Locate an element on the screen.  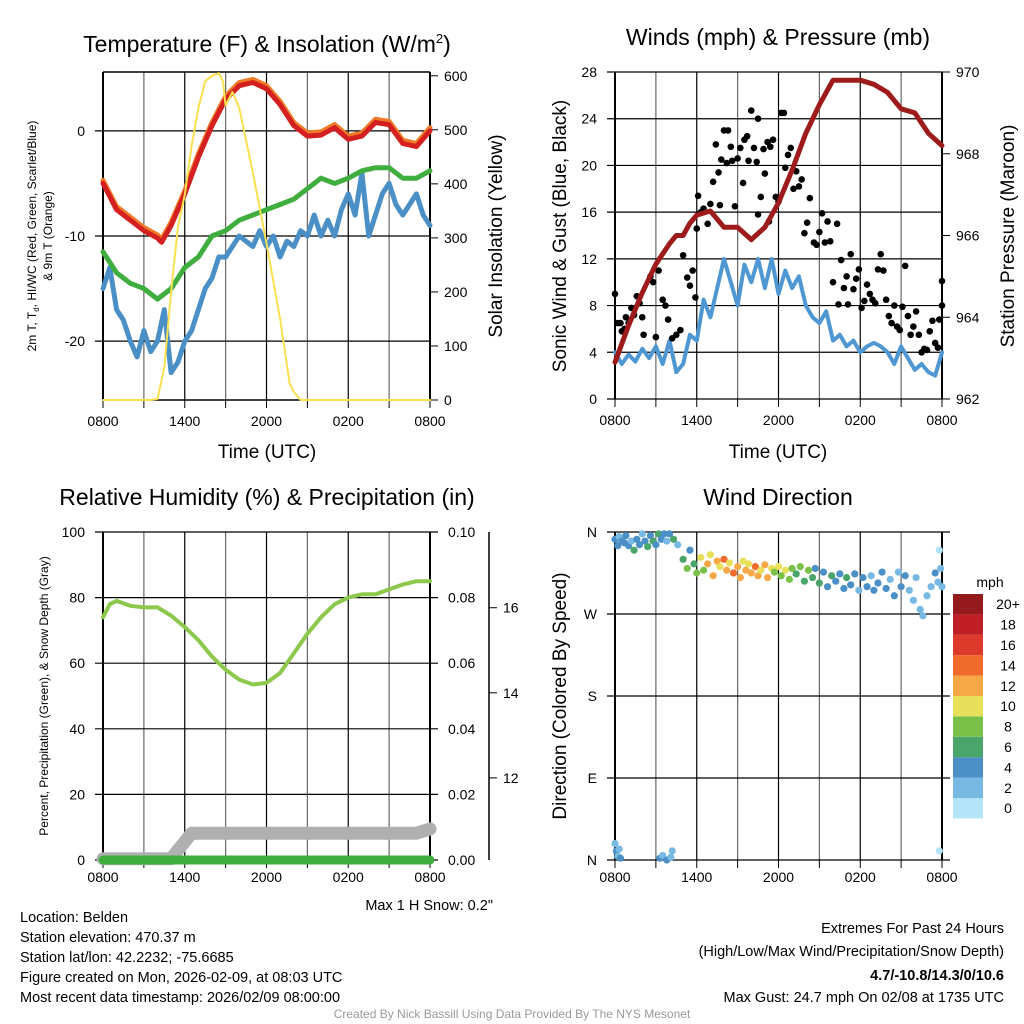
legend-label: 8 is located at coordinates (1008, 727).